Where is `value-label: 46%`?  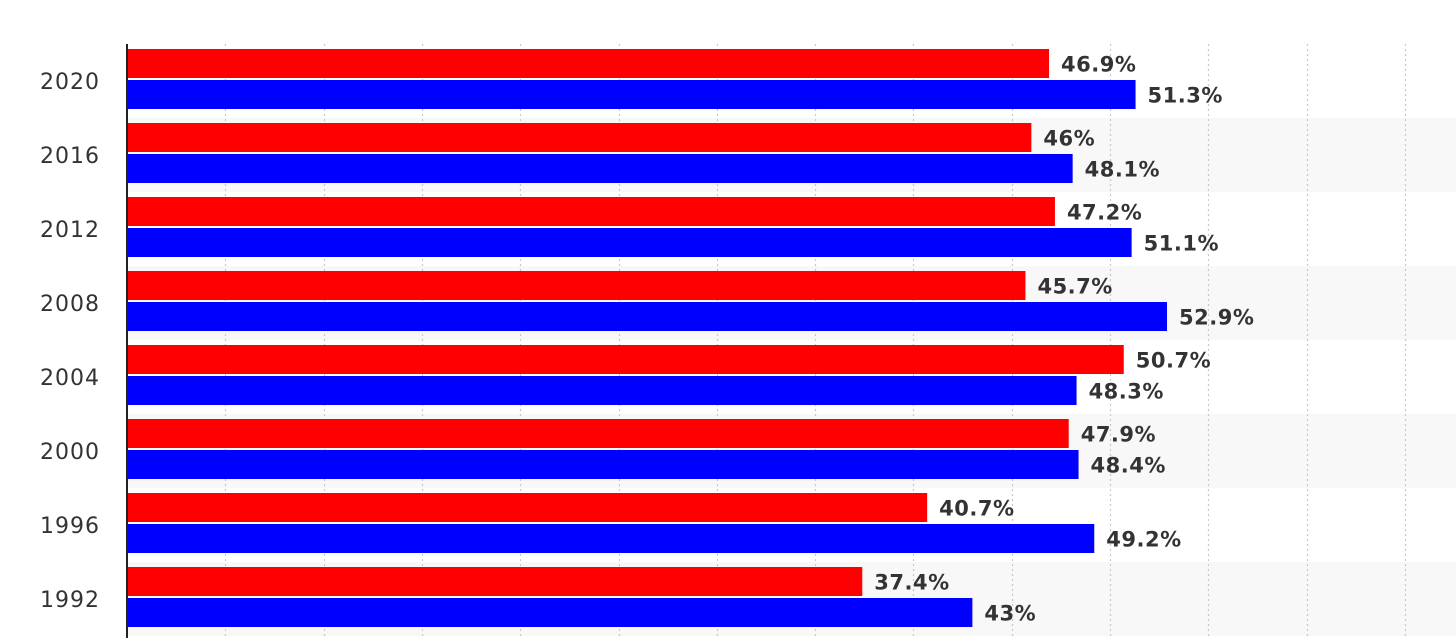 value-label: 46% is located at coordinates (1069, 139).